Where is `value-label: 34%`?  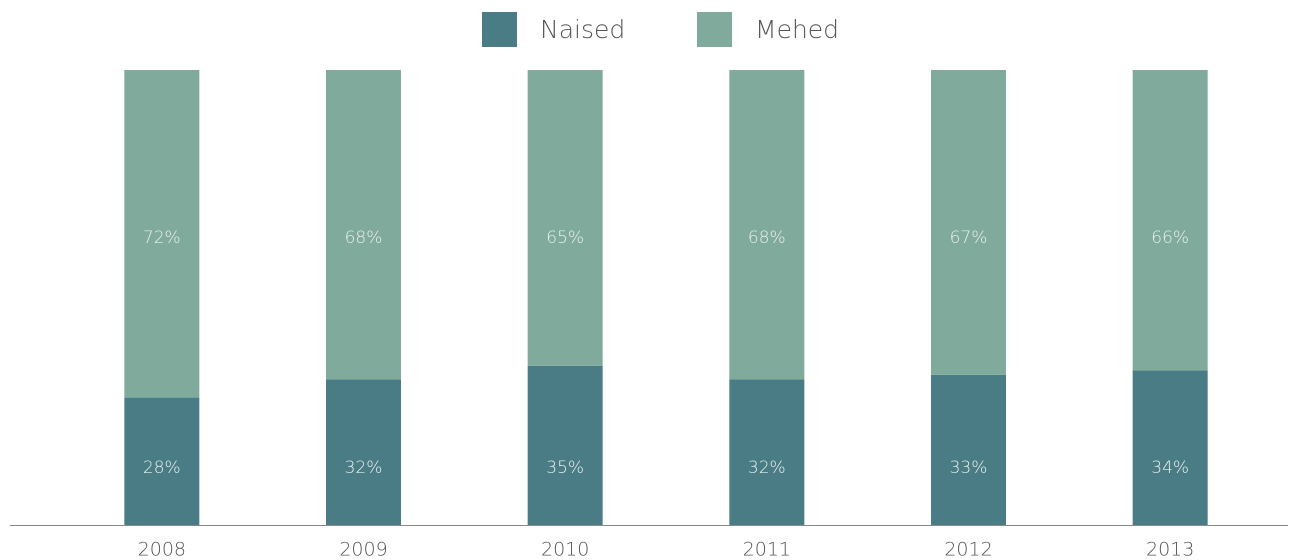 value-label: 34% is located at coordinates (1170, 468).